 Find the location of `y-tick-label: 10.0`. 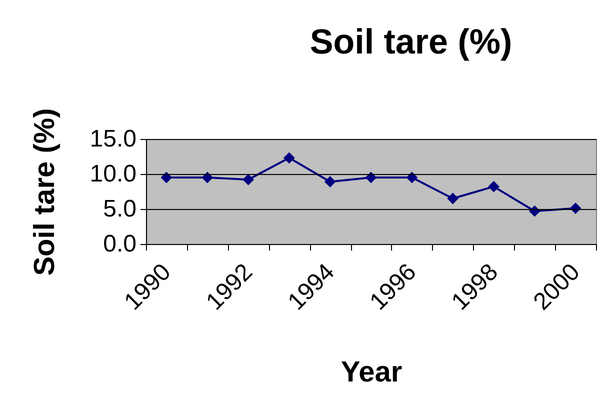

y-tick-label: 10.0 is located at coordinates (113, 174).